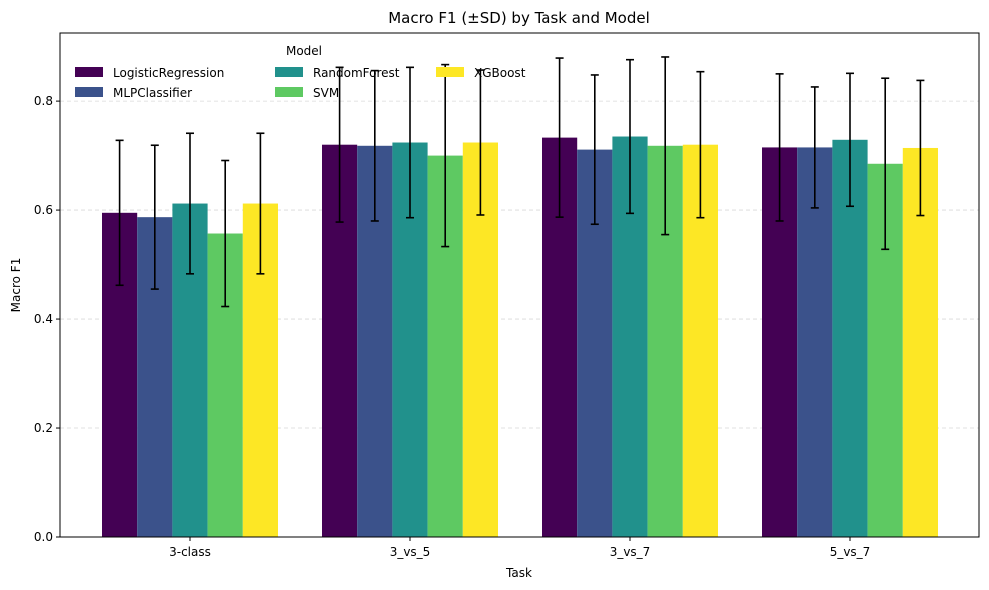  Describe the element at coordinates (190, 552) in the screenshot. I see `x-tick-label: 3-class` at that location.